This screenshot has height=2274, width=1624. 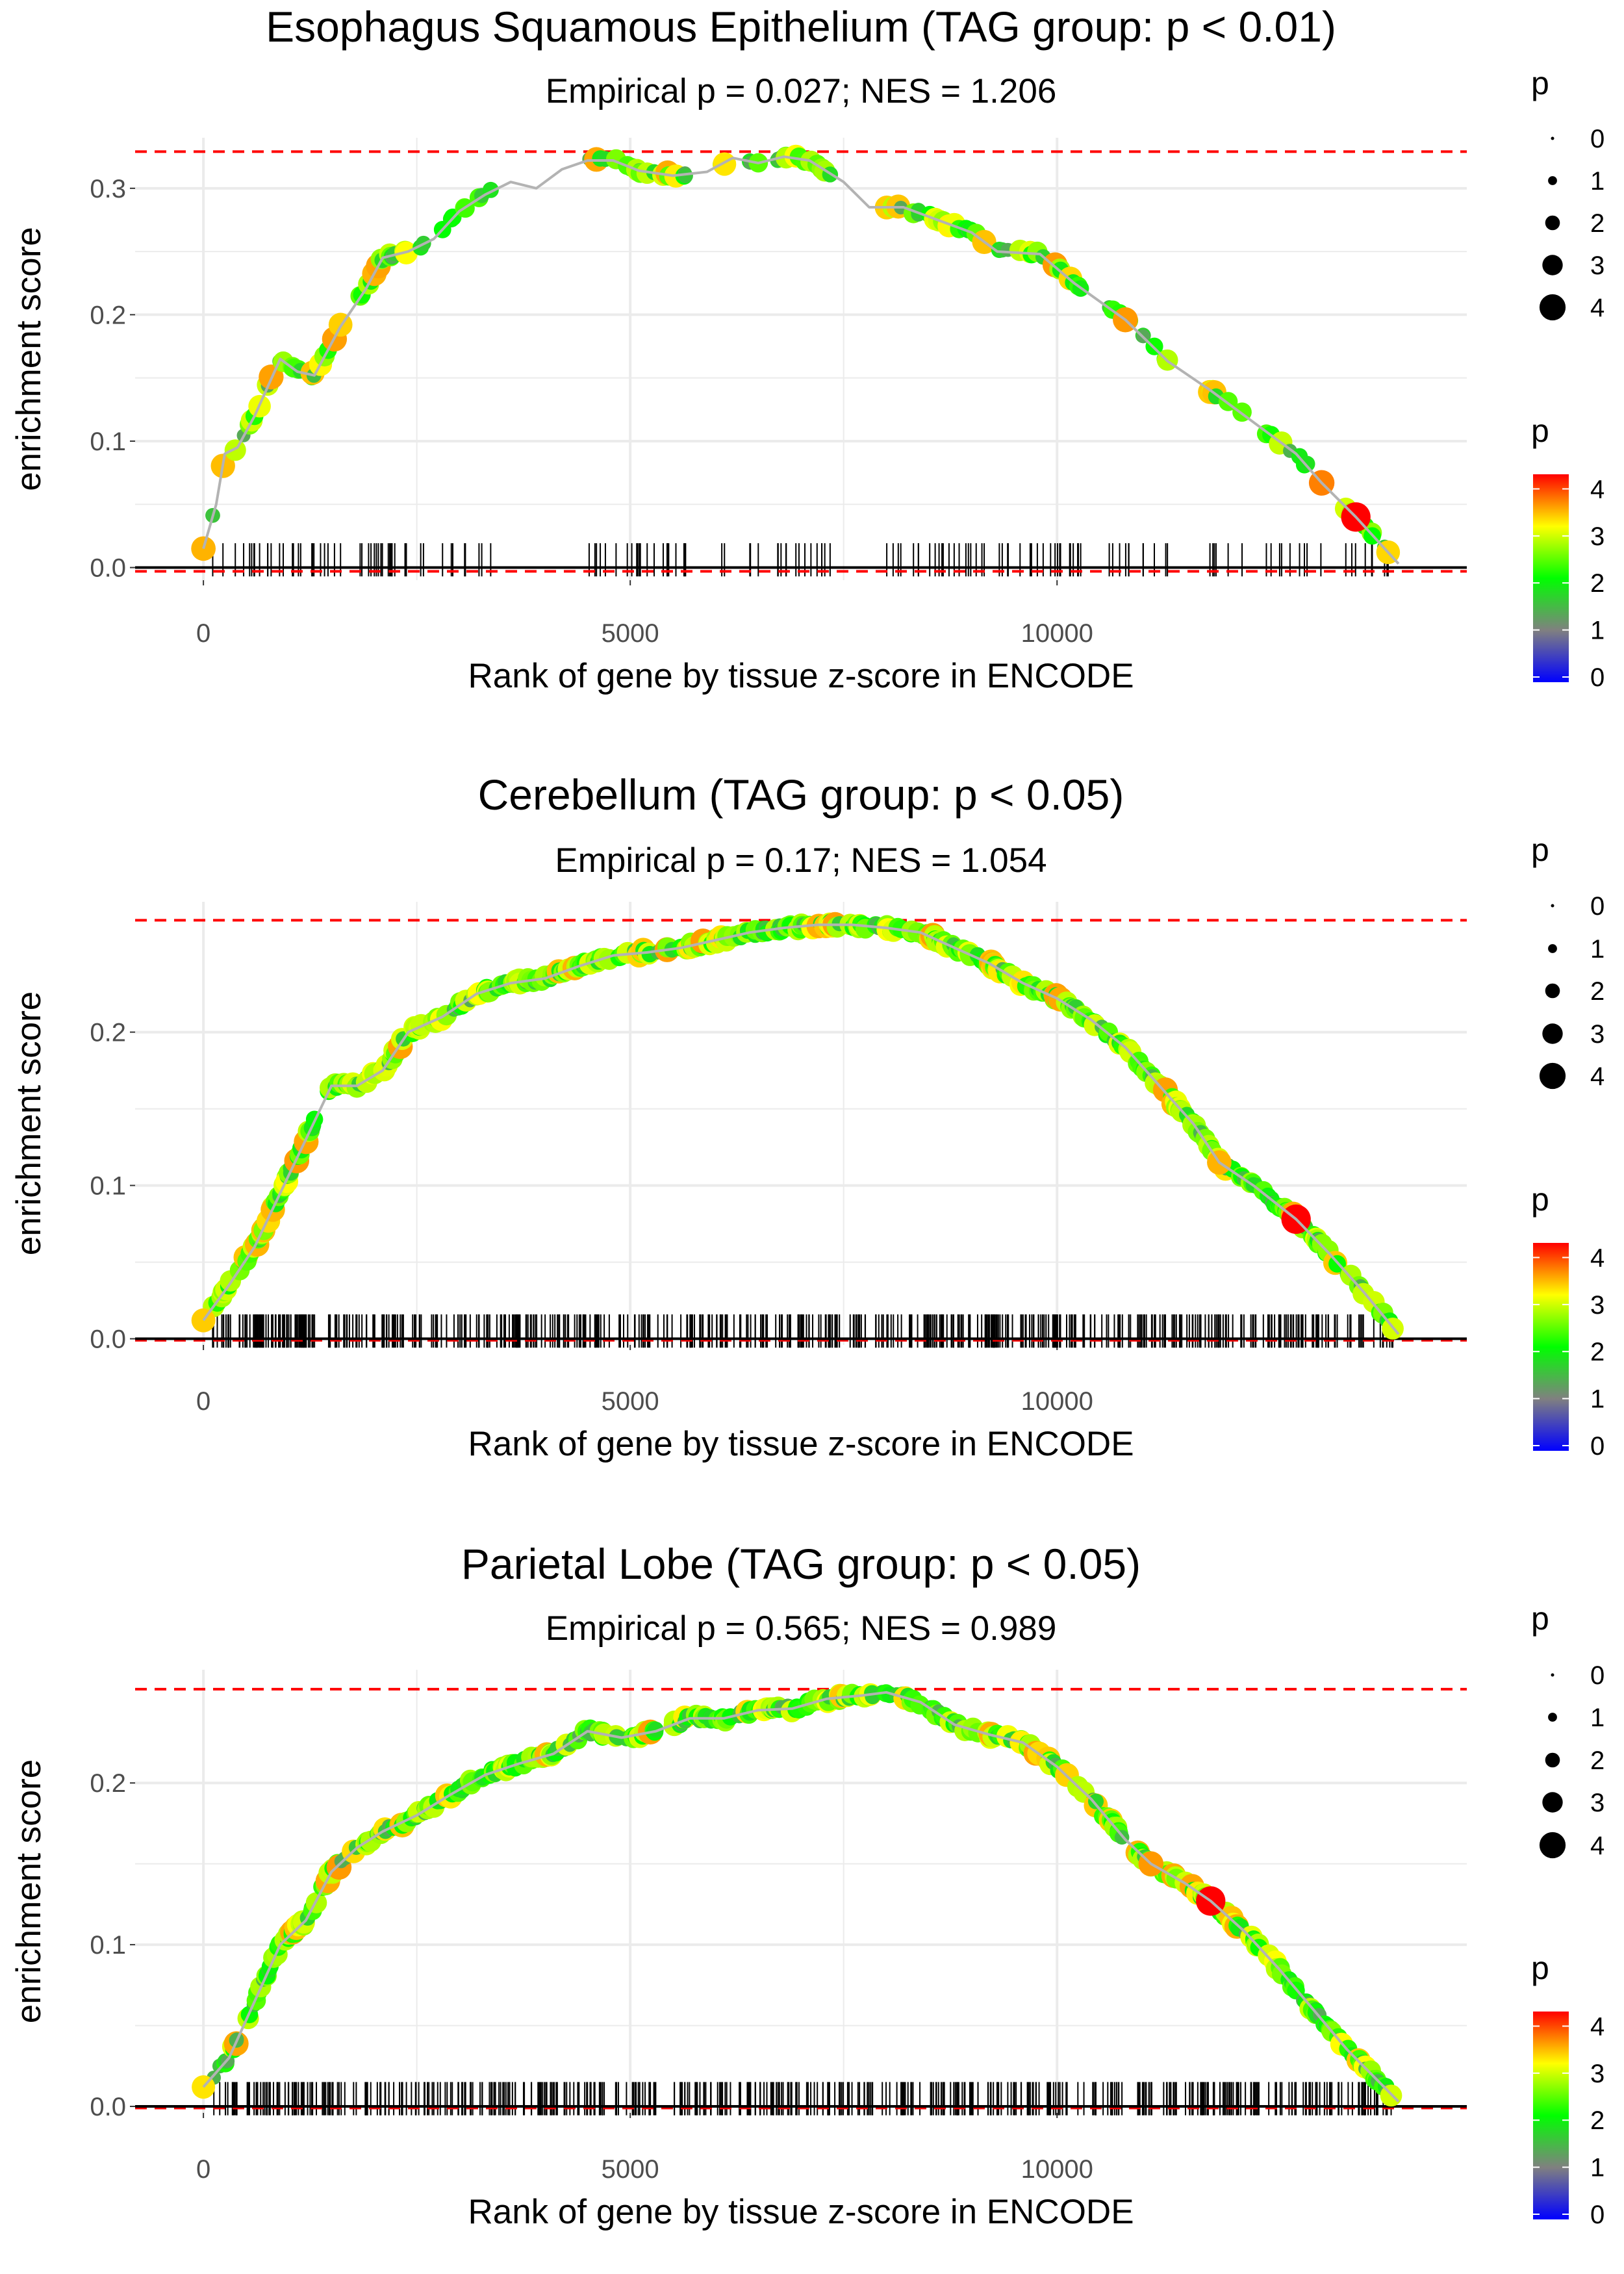 What do you see at coordinates (801, 91) in the screenshot?
I see `chart-subtitle: Empirical p = 0.027; NES = 1.206` at bounding box center [801, 91].